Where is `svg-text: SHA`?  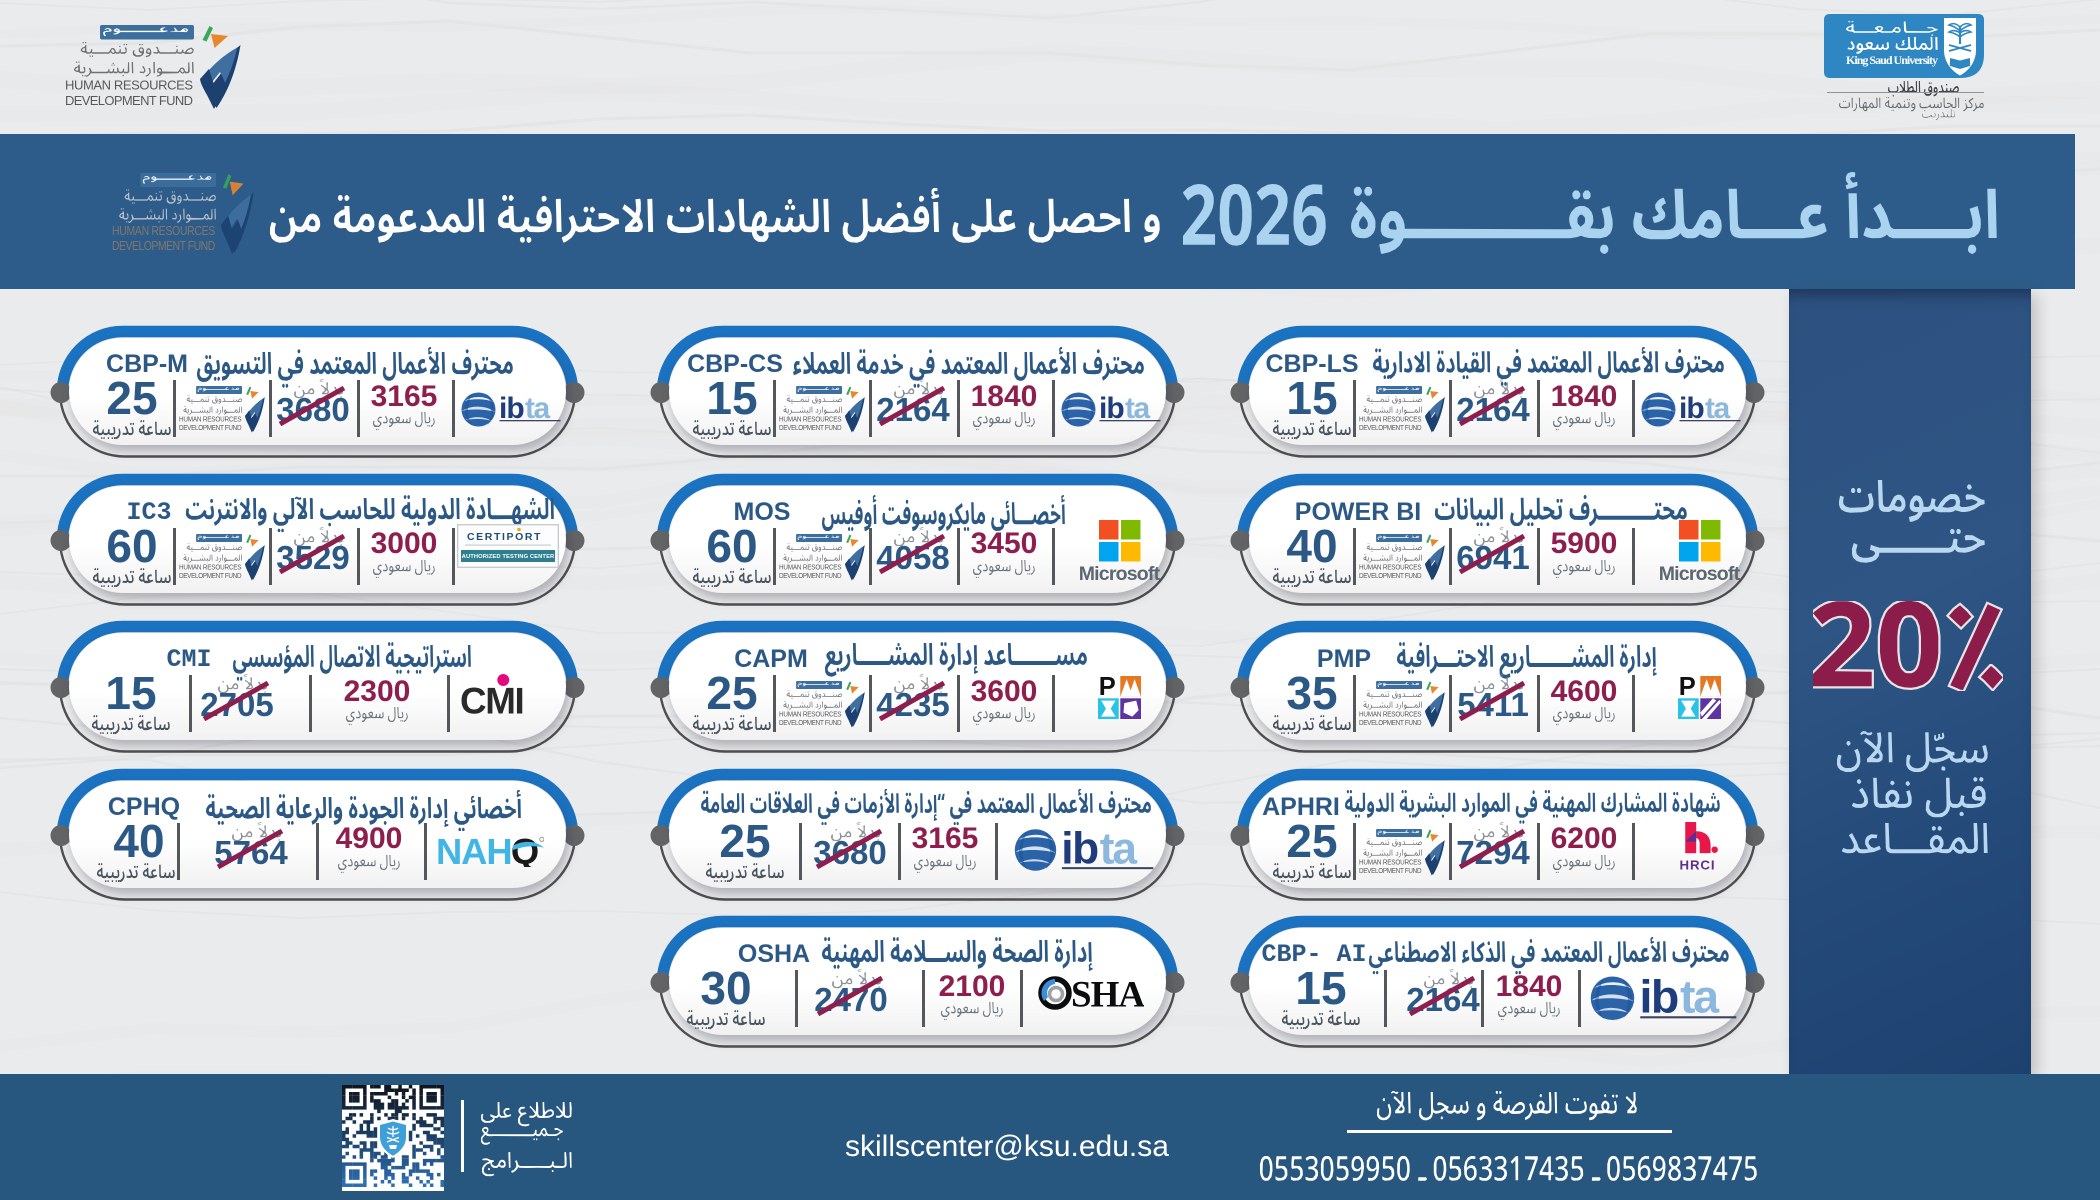
svg-text: SHA is located at coordinates (1107, 993).